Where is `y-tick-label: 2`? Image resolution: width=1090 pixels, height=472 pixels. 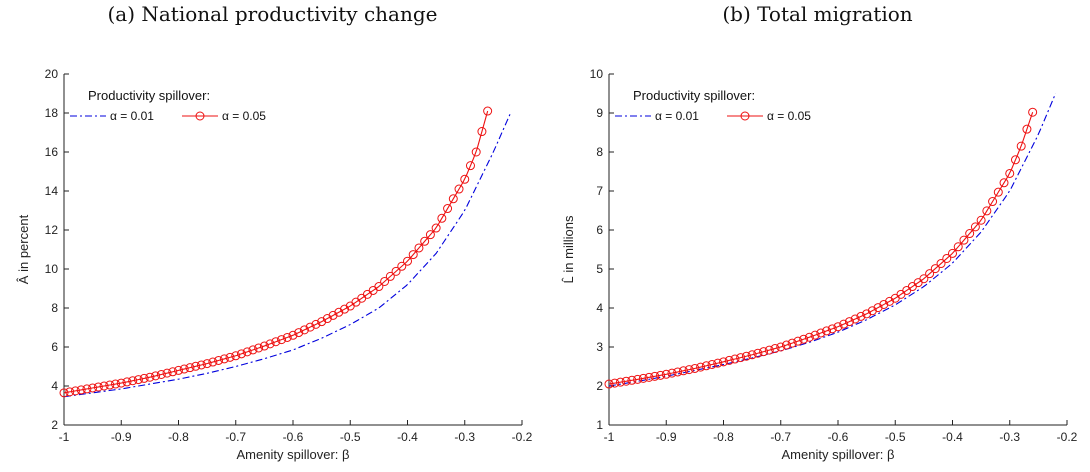 y-tick-label: 2 is located at coordinates (599, 386).